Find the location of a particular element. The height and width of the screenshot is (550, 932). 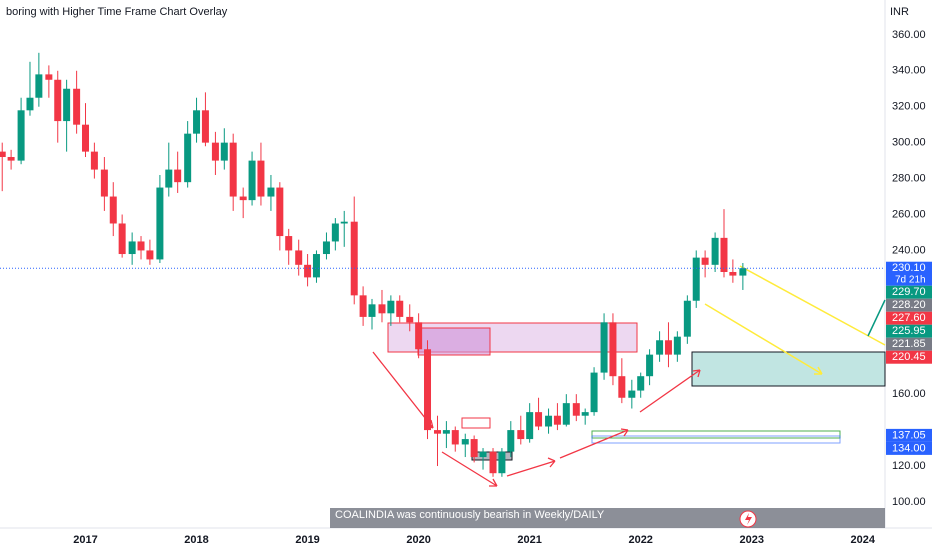

price-label: 228.20 is located at coordinates (909, 305).